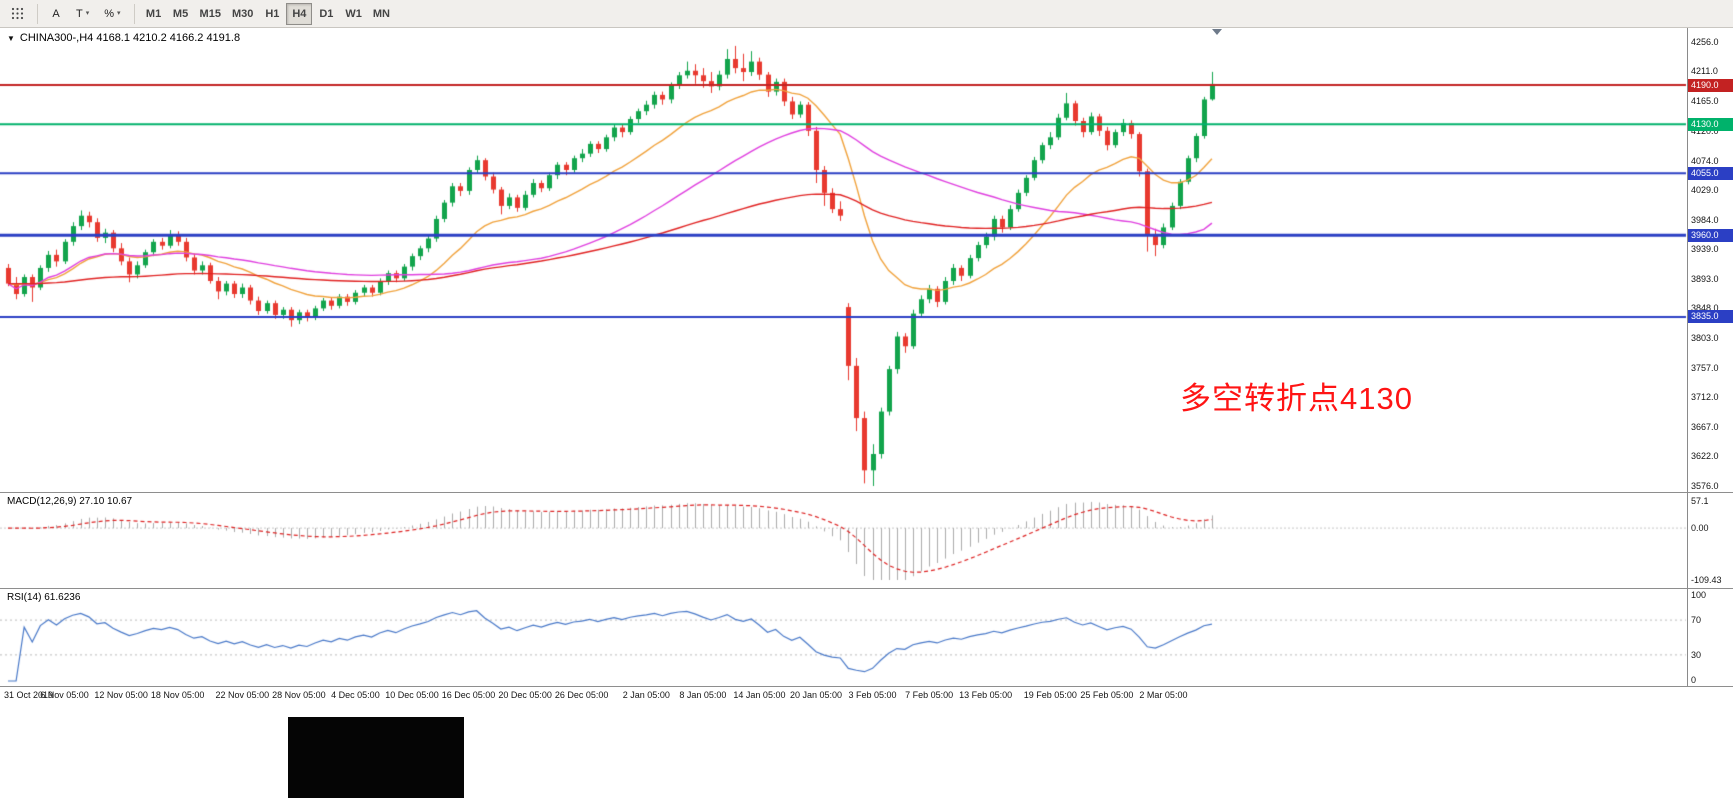 The height and width of the screenshot is (798, 1733). What do you see at coordinates (1710, 173) in the screenshot?
I see `price-line-badge: 4055.0` at bounding box center [1710, 173].